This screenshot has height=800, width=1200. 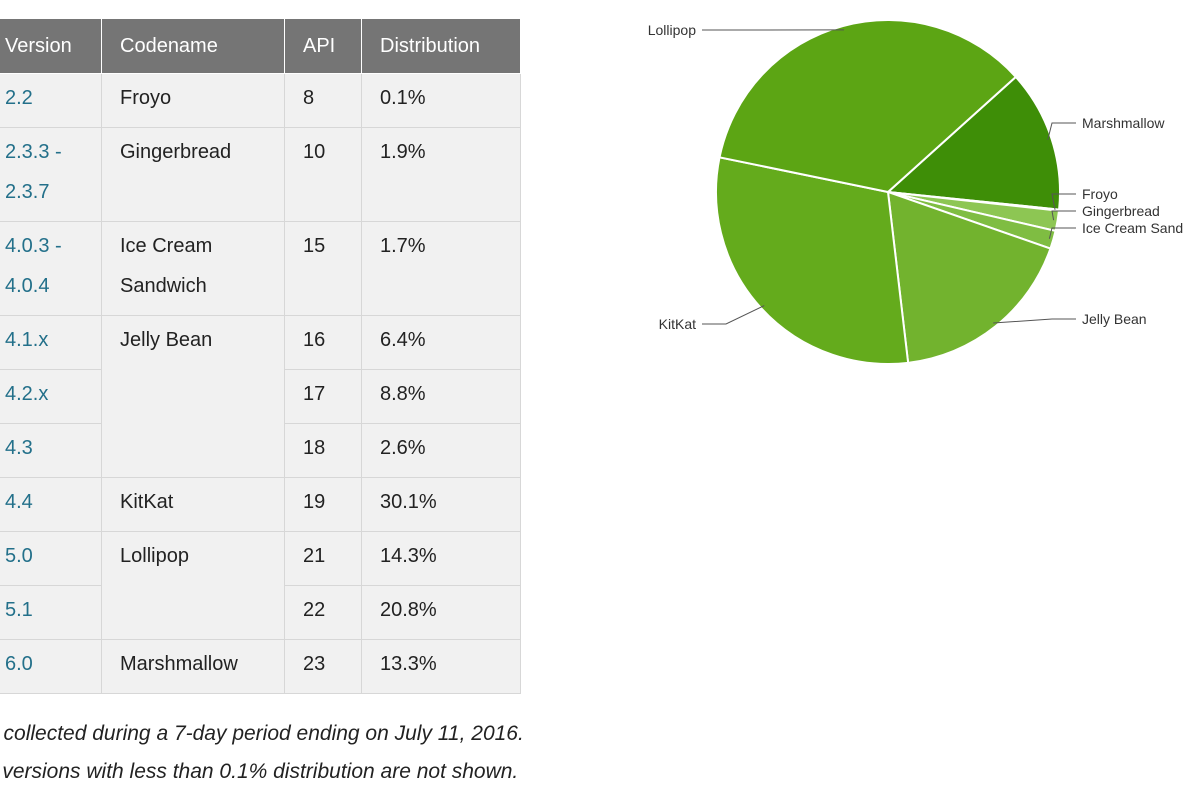 What do you see at coordinates (408, 502) in the screenshot?
I see `distribution-cell-text: 30.1%` at bounding box center [408, 502].